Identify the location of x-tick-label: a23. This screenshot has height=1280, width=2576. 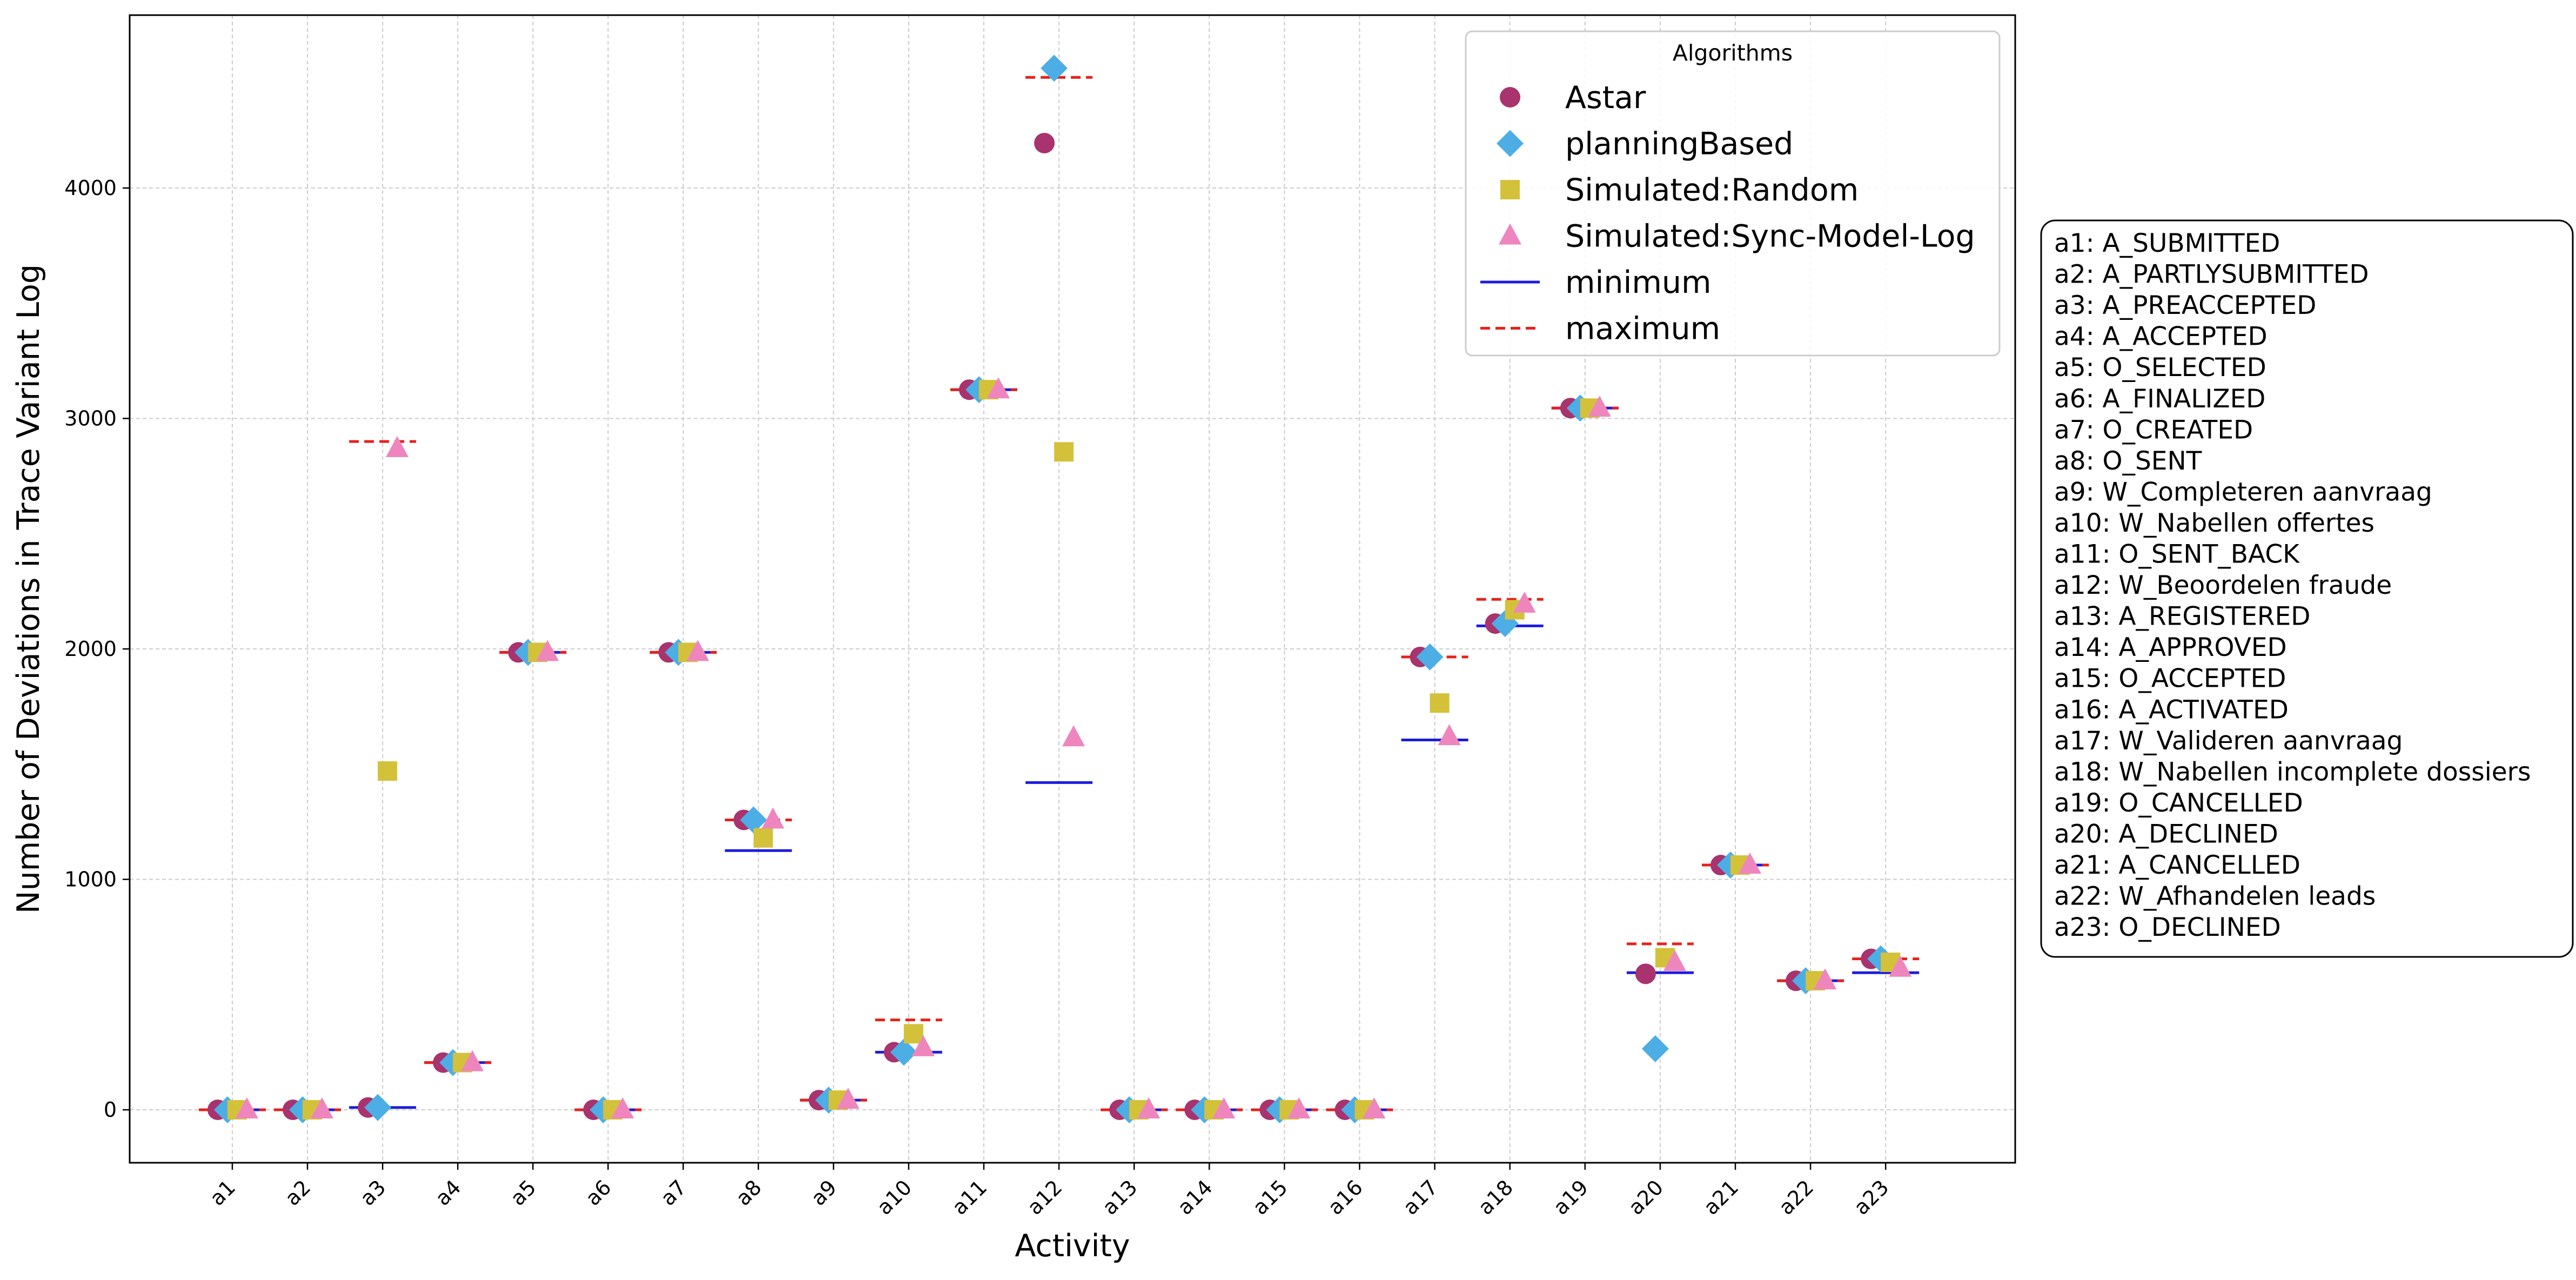
(1872, 1197).